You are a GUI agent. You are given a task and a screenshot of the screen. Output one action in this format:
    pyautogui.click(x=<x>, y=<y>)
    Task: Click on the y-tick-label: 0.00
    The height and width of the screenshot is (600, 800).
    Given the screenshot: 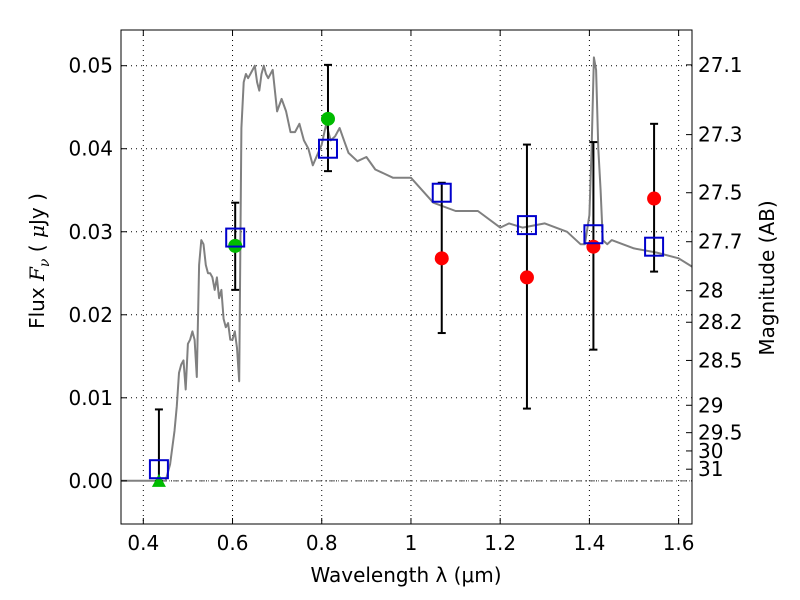 What is the action you would take?
    pyautogui.click(x=90, y=481)
    